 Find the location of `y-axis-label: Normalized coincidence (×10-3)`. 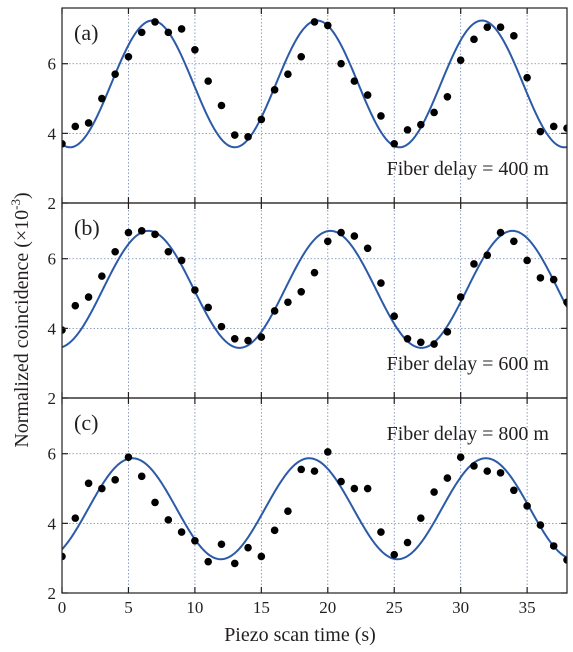

y-axis-label: Normalized coincidence (×10-3) is located at coordinates (20, 319).